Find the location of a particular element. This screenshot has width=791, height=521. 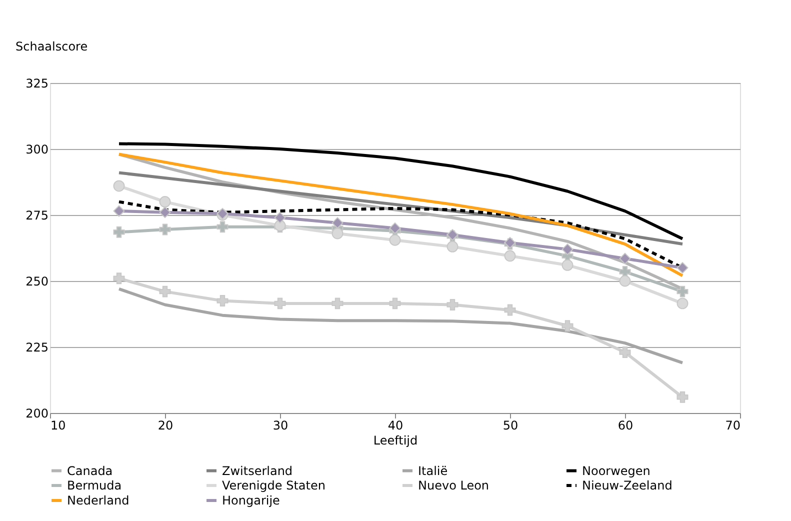

legend-label: Canada is located at coordinates (90, 471).